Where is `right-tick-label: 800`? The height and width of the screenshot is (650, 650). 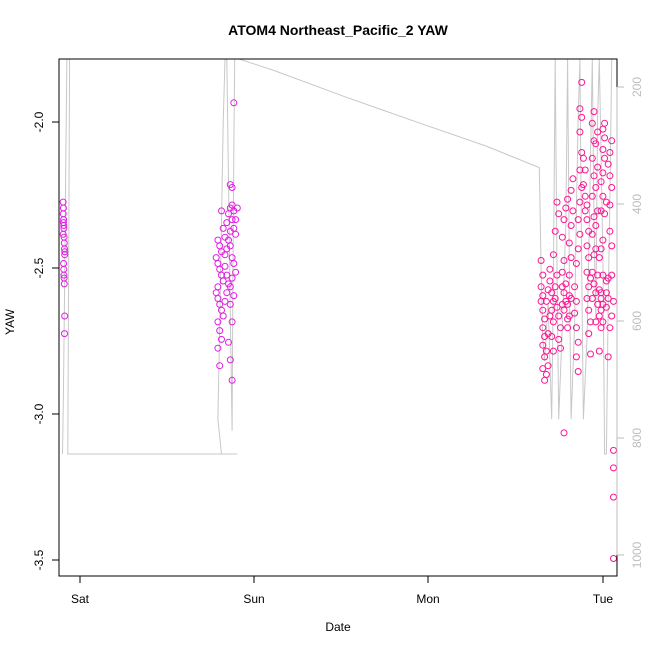
right-tick-label: 800 is located at coordinates (637, 438).